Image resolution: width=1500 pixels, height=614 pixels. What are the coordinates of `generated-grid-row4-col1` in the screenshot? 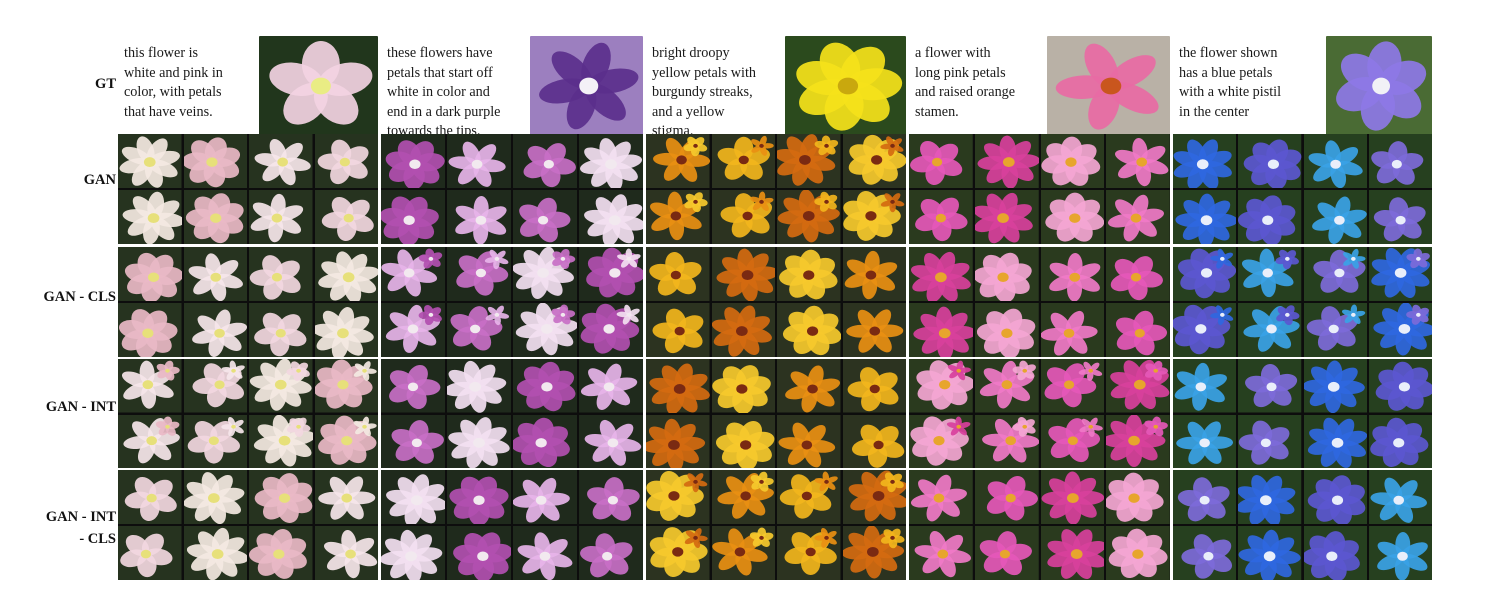 It's located at (248, 525).